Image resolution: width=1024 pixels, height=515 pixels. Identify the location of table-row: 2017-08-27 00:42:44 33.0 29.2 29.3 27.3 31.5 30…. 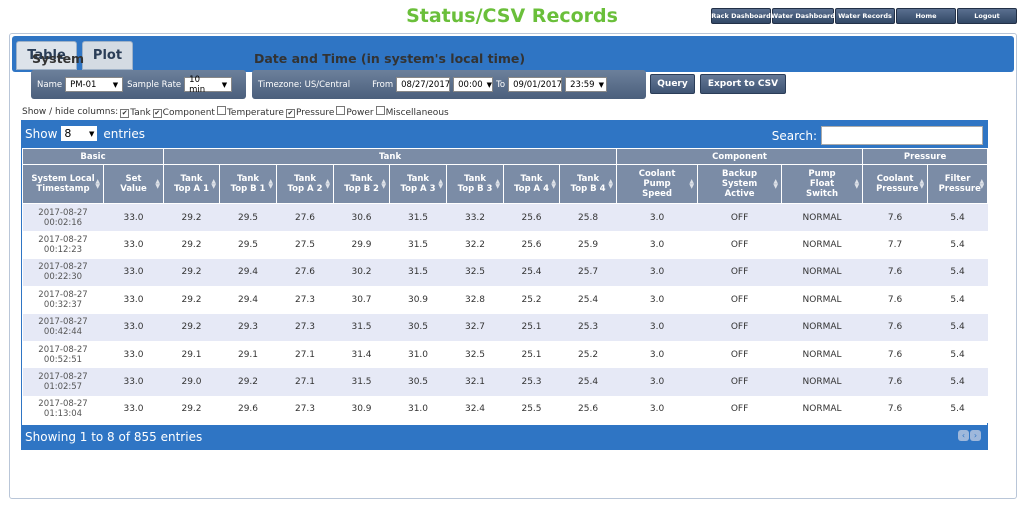
(505, 327).